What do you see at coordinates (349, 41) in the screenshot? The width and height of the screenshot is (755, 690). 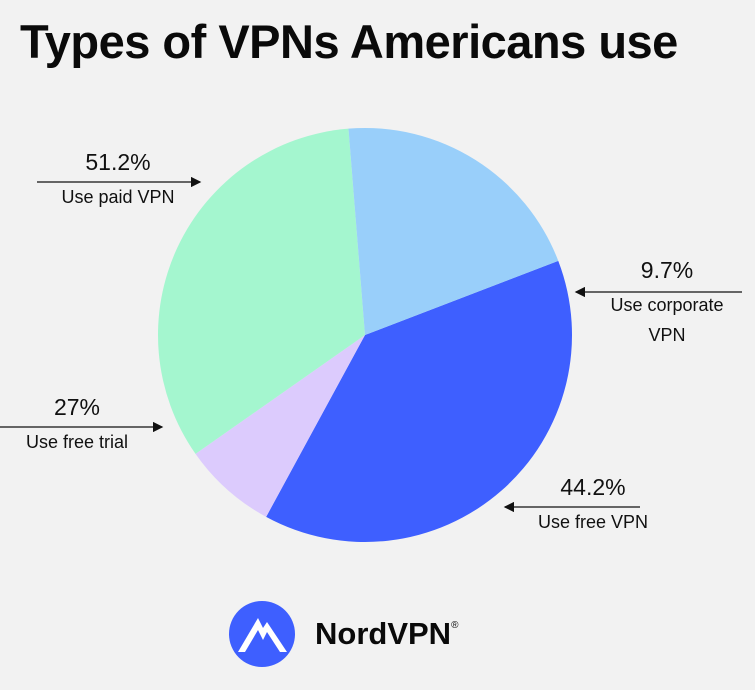 I see `chart-title: Types of VPNs Americans use` at bounding box center [349, 41].